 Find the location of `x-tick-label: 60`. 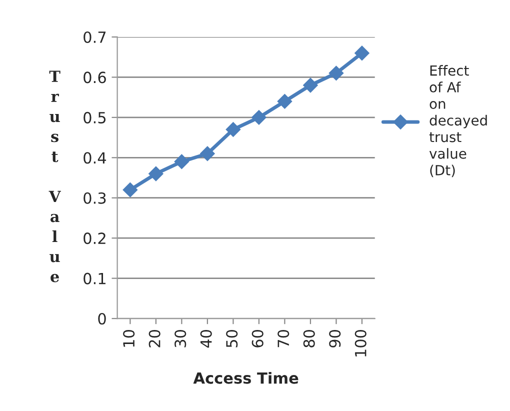

x-tick-label: 60 is located at coordinates (258, 339).